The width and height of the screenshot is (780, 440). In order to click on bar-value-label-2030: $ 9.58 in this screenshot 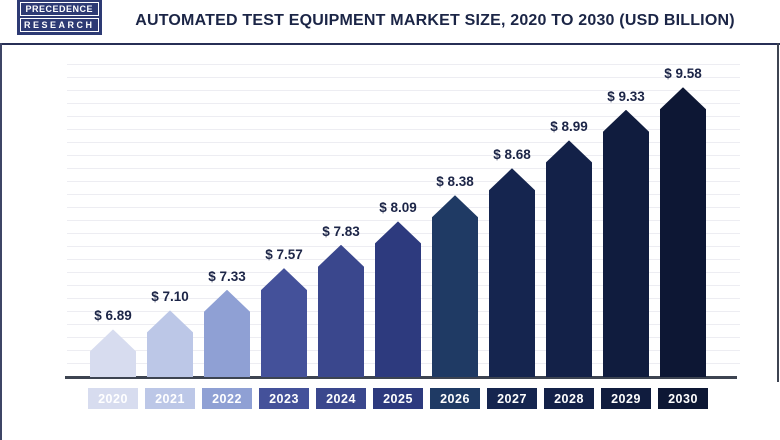, I will do `click(683, 74)`.